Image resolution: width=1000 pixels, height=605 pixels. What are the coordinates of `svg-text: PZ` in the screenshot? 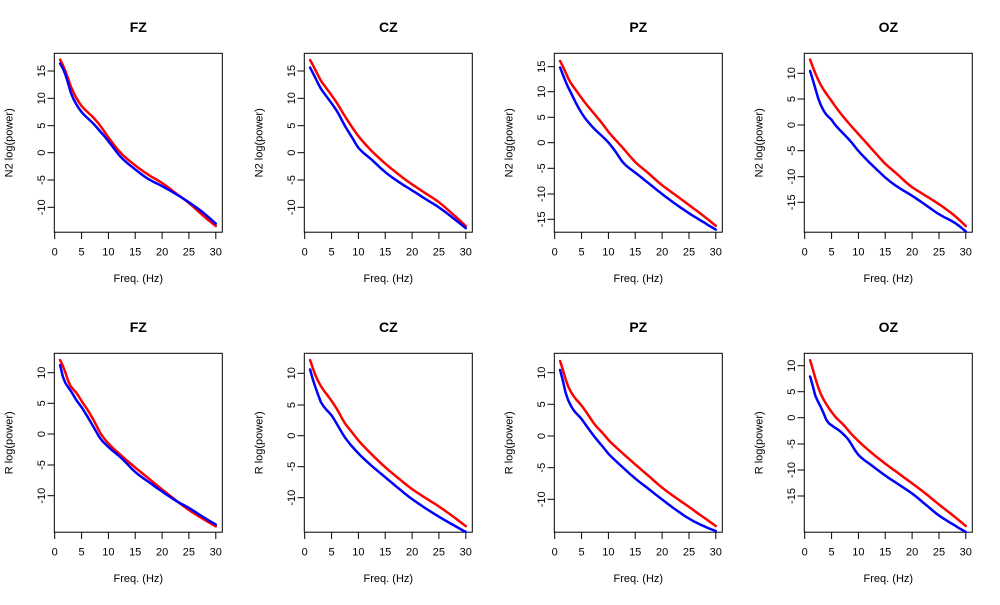 It's located at (638, 327).